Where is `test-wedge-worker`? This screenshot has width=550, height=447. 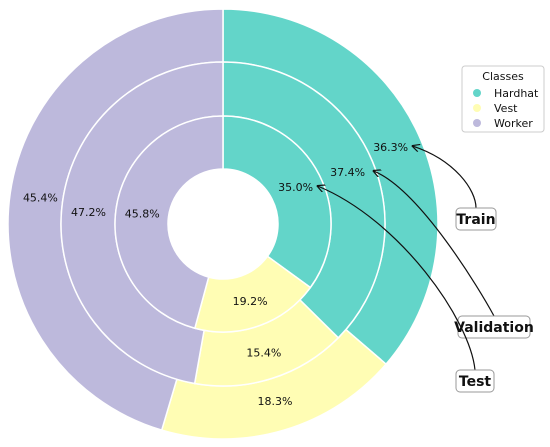 test-wedge-worker is located at coordinates (169, 222).